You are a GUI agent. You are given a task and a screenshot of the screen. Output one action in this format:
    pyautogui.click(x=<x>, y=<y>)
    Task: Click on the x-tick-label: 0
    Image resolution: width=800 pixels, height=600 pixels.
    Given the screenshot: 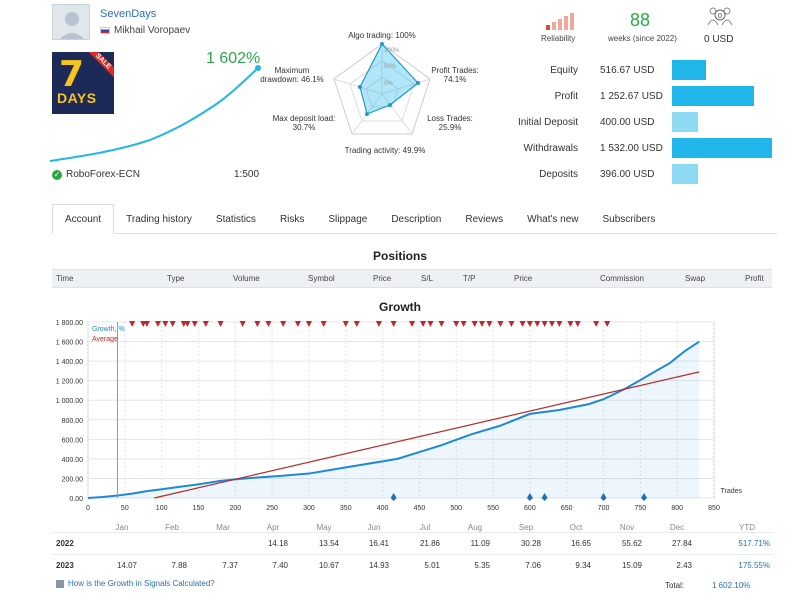 What is the action you would take?
    pyautogui.click(x=88, y=508)
    